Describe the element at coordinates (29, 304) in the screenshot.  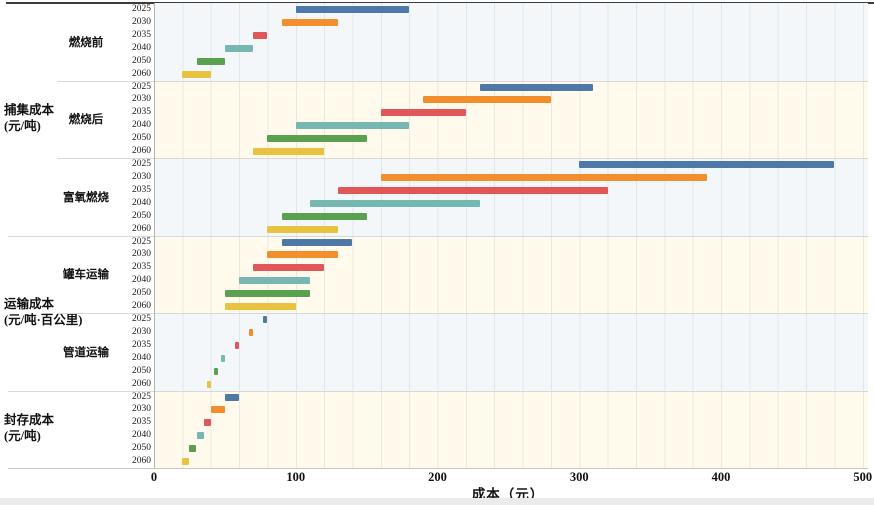
I see `major-category-name: 运输成本` at that location.